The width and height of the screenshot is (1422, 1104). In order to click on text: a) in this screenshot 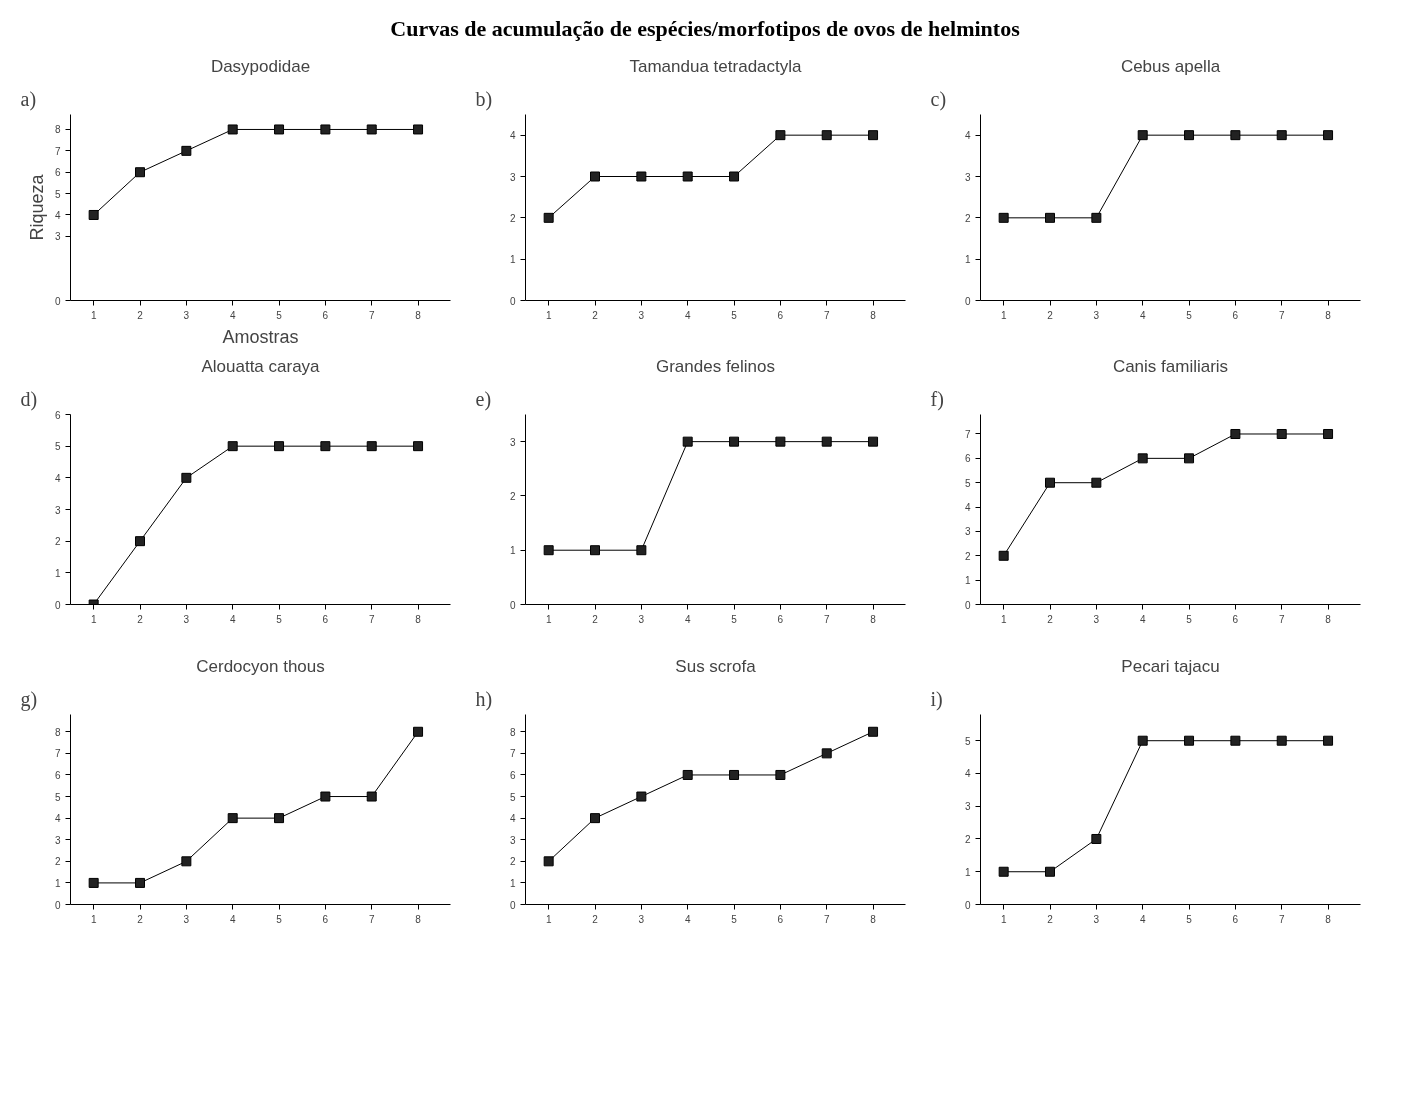, I will do `click(28, 99)`.